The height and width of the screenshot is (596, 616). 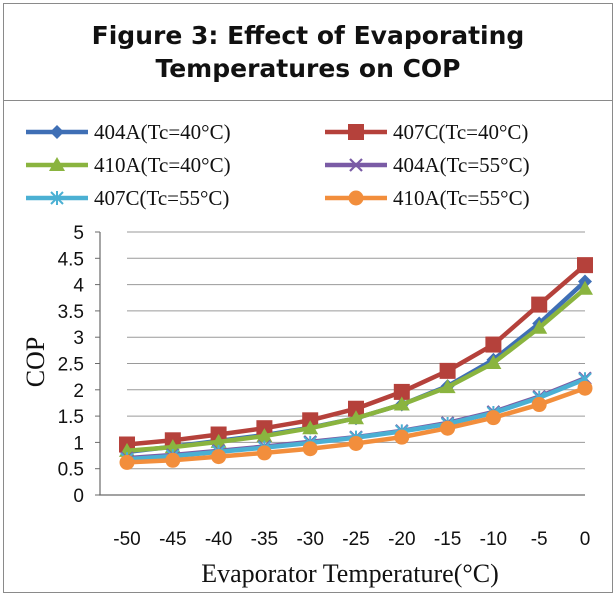 What do you see at coordinates (161, 198) in the screenshot?
I see `legend-label: 407C(Tc=55°C)` at bounding box center [161, 198].